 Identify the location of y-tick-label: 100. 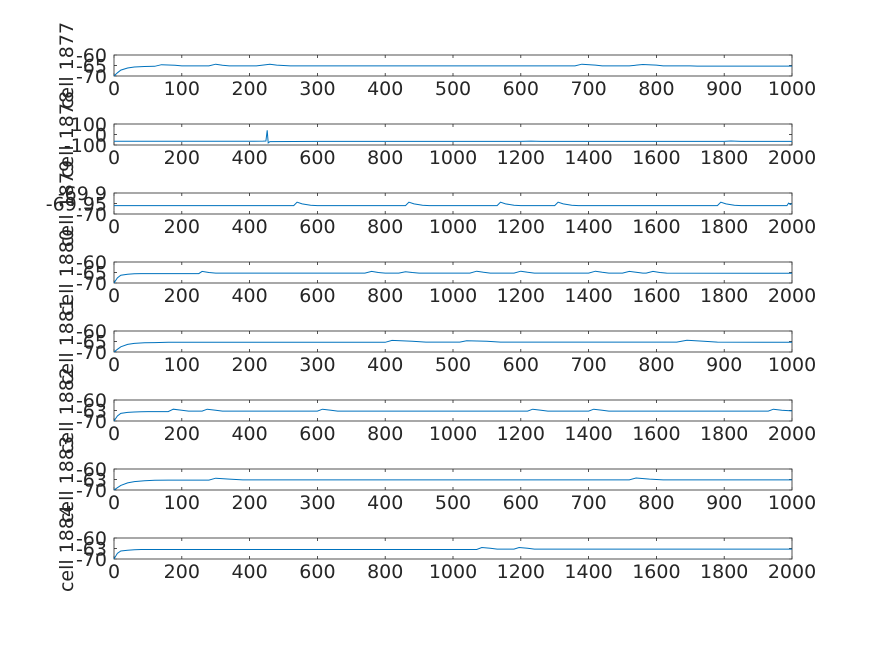
(89, 125).